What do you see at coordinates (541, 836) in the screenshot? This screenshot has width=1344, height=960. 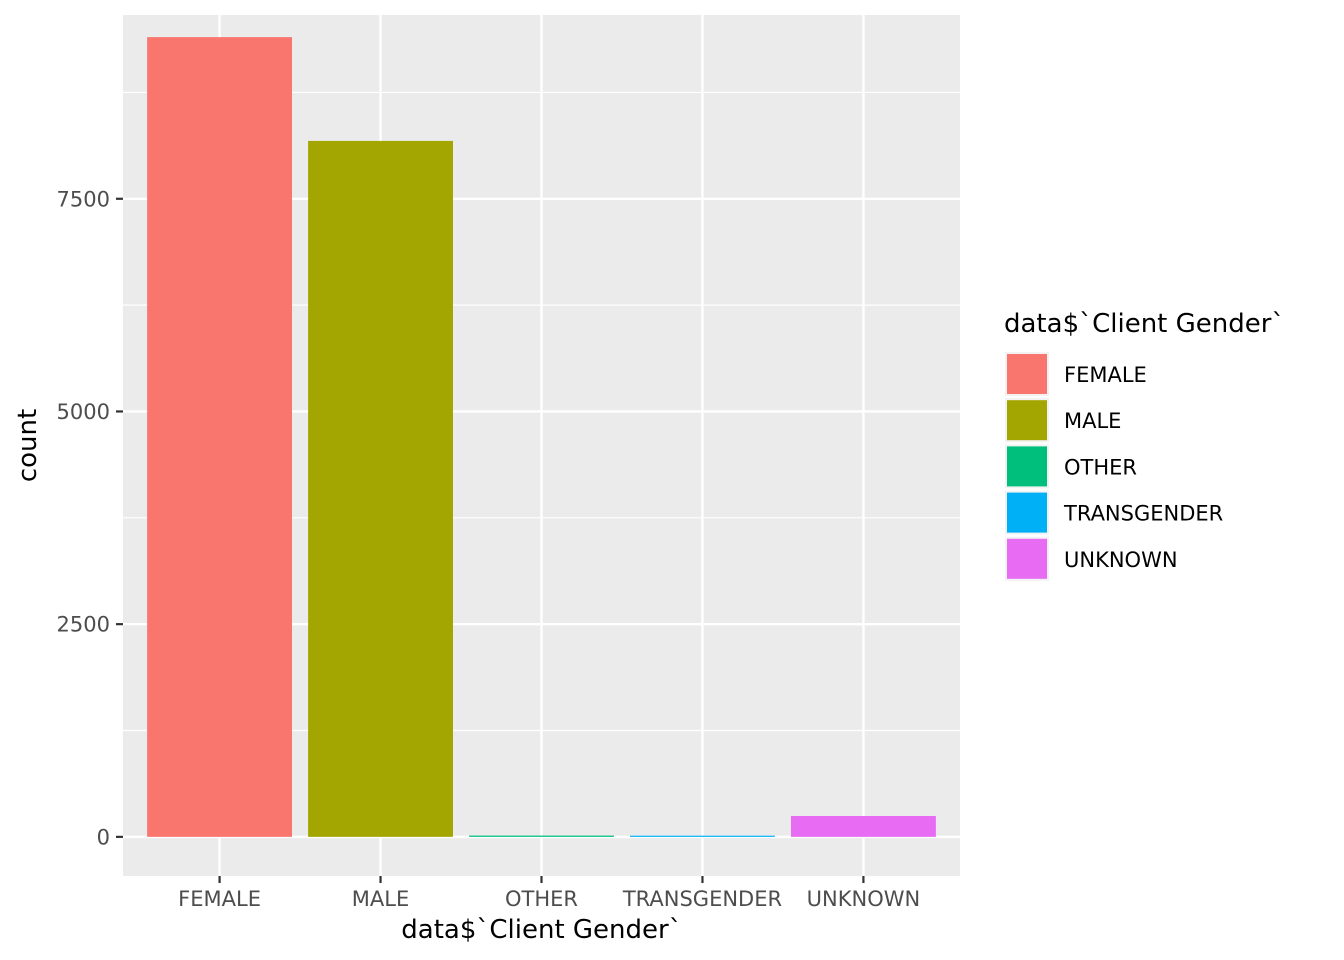 I see `bar-other` at bounding box center [541, 836].